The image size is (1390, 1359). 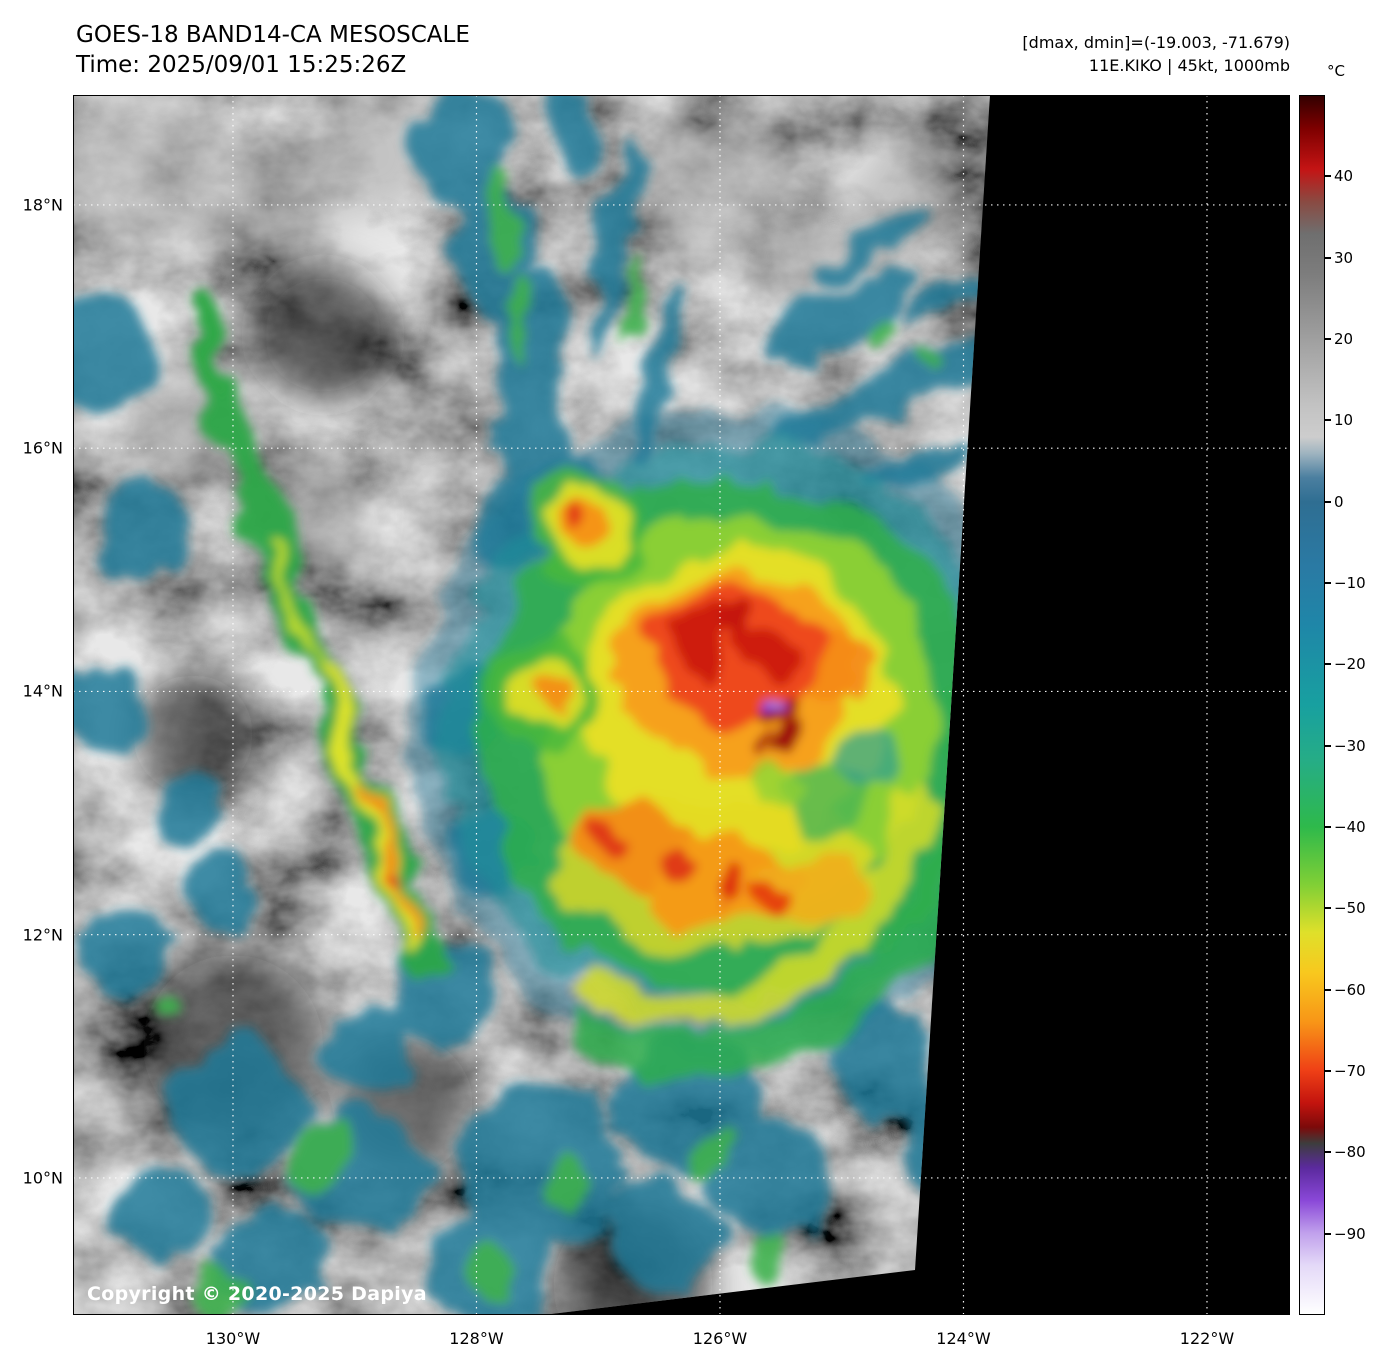 I want to click on page-title: GOES-18 BAND14-CA MESOSCALE, so click(x=273, y=35).